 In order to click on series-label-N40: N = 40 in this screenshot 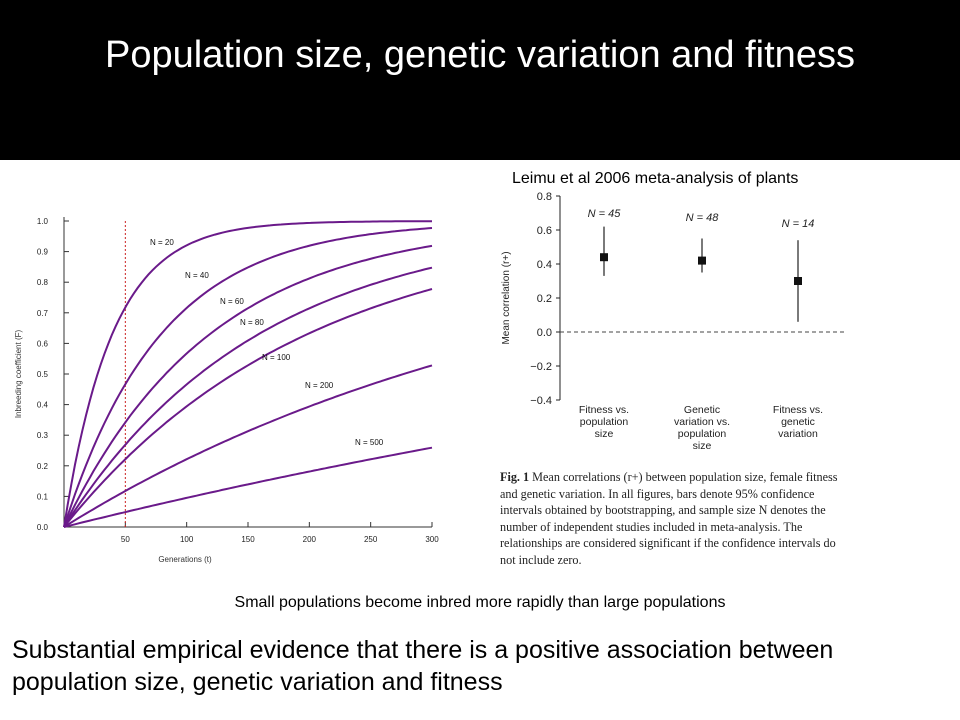, I will do `click(197, 275)`.